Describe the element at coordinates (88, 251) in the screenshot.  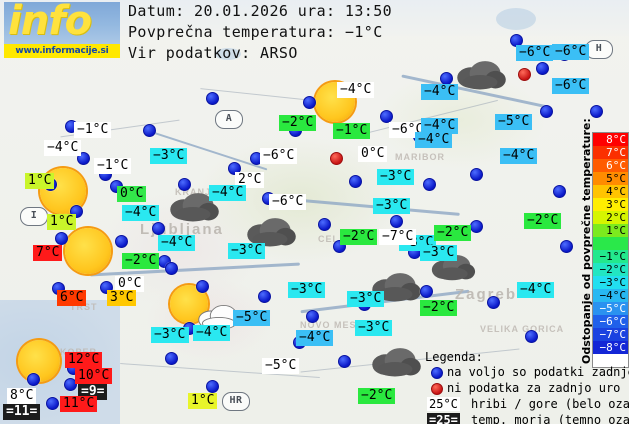
I see `sun-icon` at that location.